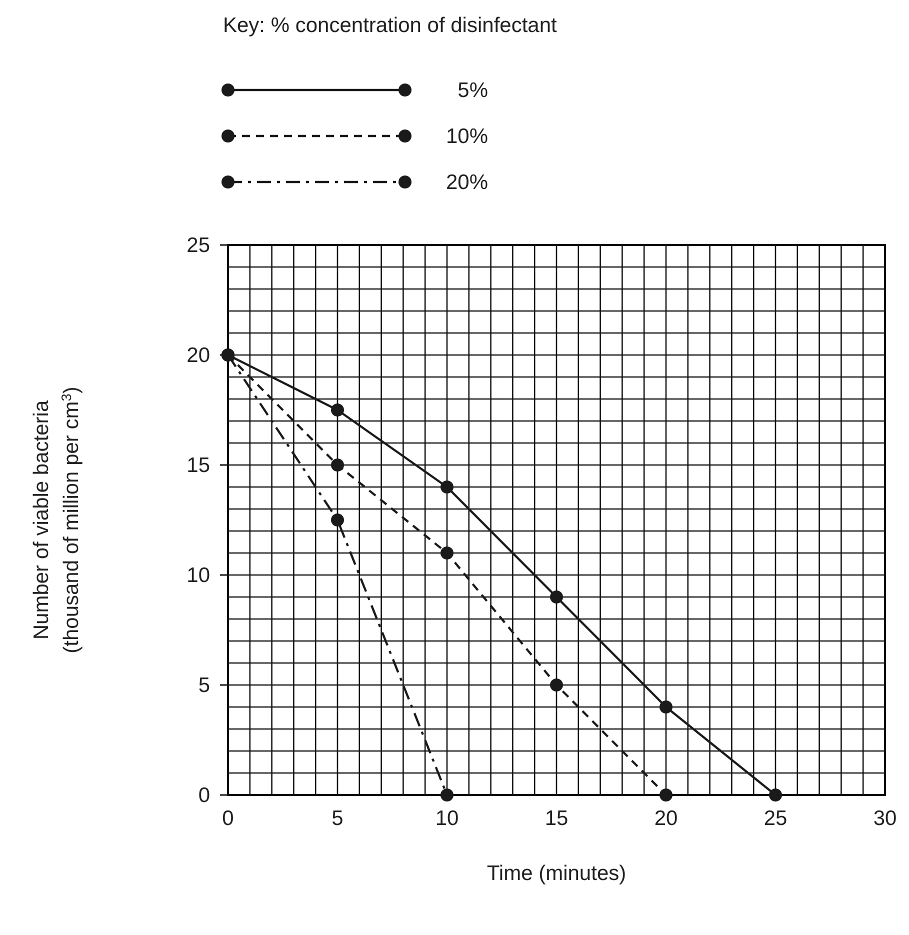 Image resolution: width=909 pixels, height=935 pixels. Describe the element at coordinates (198, 575) in the screenshot. I see `y-tick-label: 10` at that location.